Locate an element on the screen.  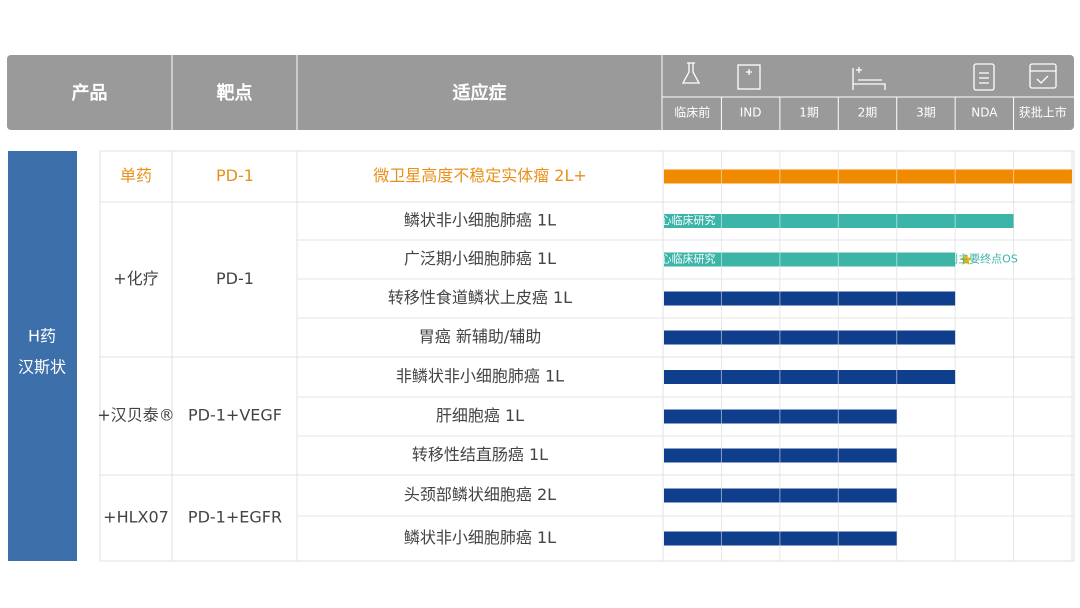
column-header: 适应症 is located at coordinates (480, 93).